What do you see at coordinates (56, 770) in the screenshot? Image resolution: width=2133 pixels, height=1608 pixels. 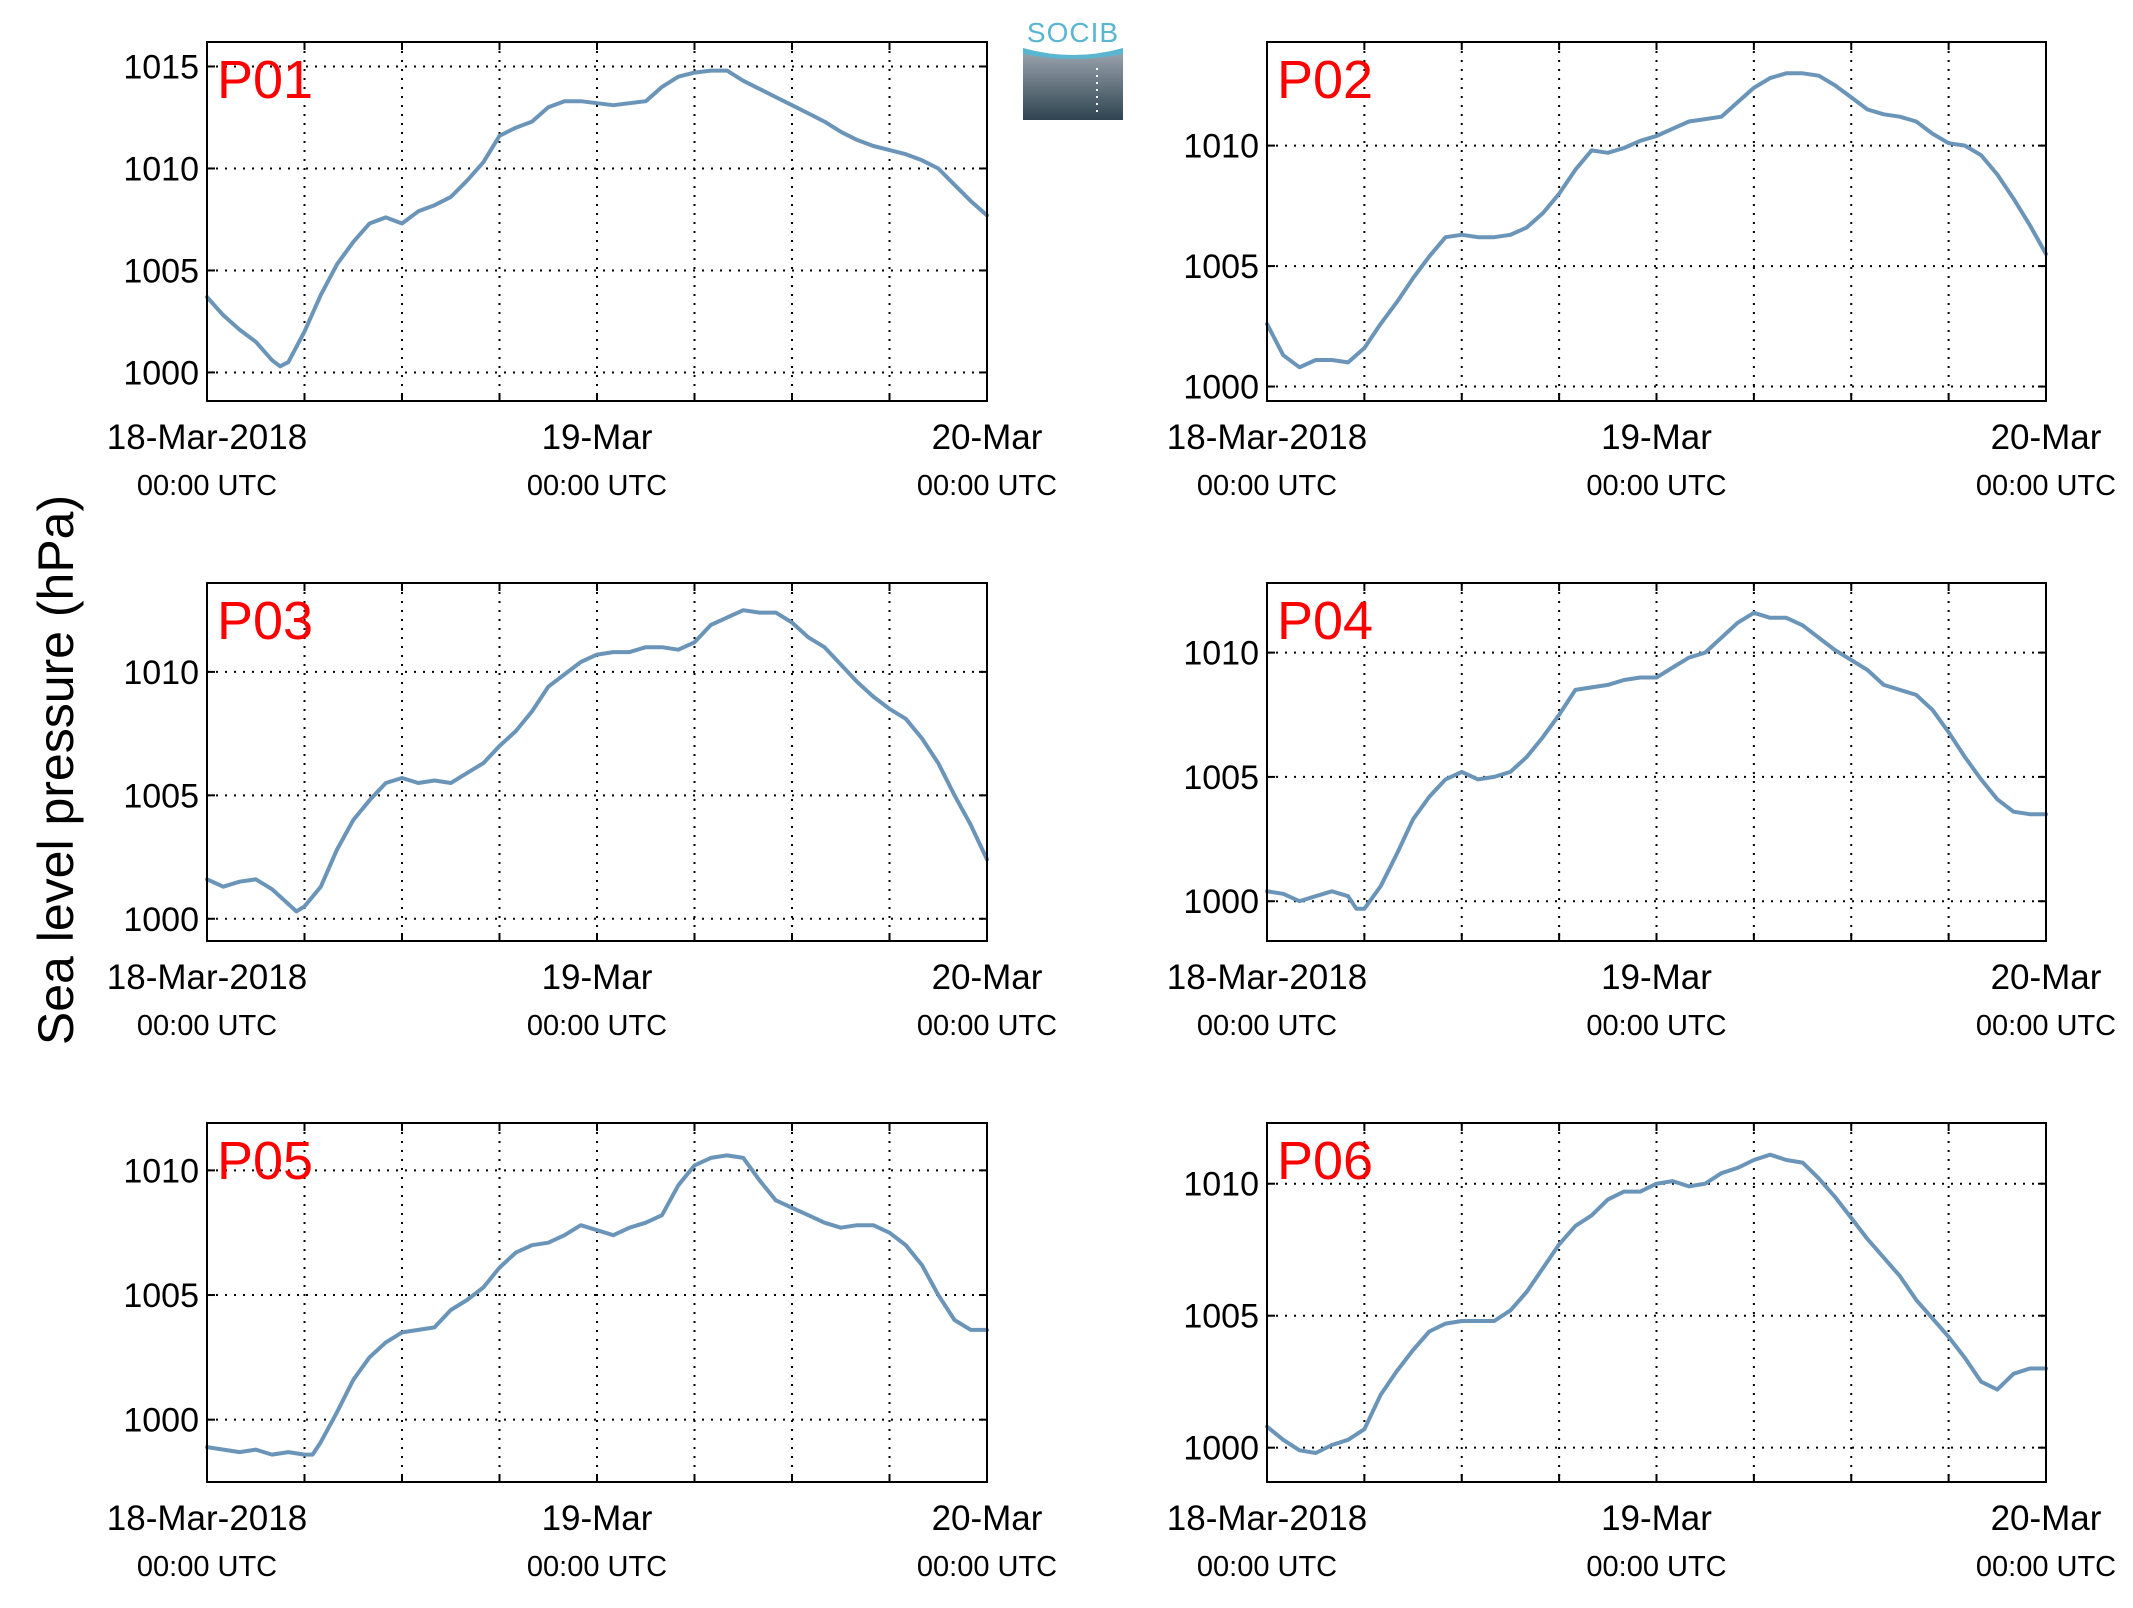 I see `y-axis-label: Sea level pressure (hPa)` at bounding box center [56, 770].